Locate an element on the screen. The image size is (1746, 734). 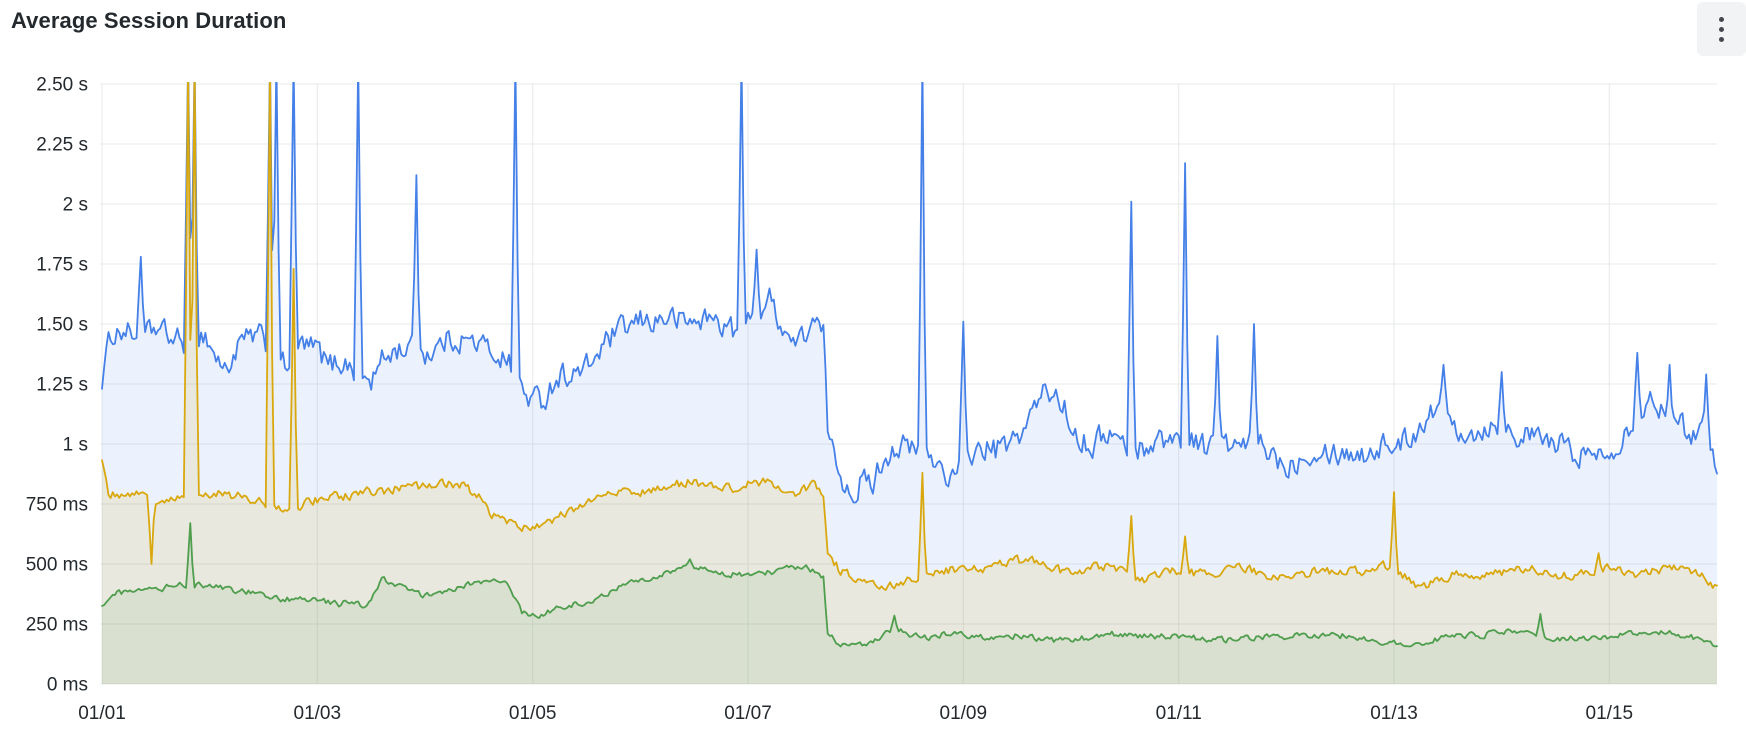
x-axis-tick-label: 01/03 is located at coordinates (318, 713).